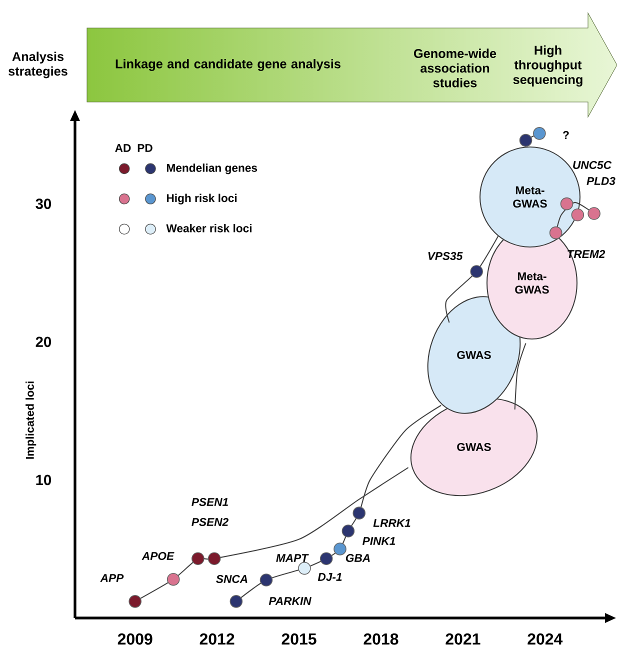 This screenshot has height=650, width=617. What do you see at coordinates (445, 256) in the screenshot?
I see `annotation: VPS35` at bounding box center [445, 256].